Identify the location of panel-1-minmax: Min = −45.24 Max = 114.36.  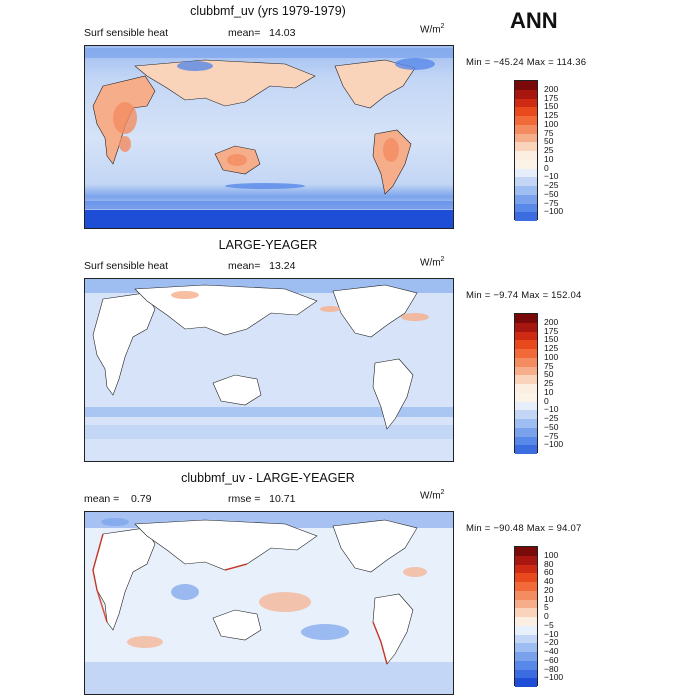
(526, 62).